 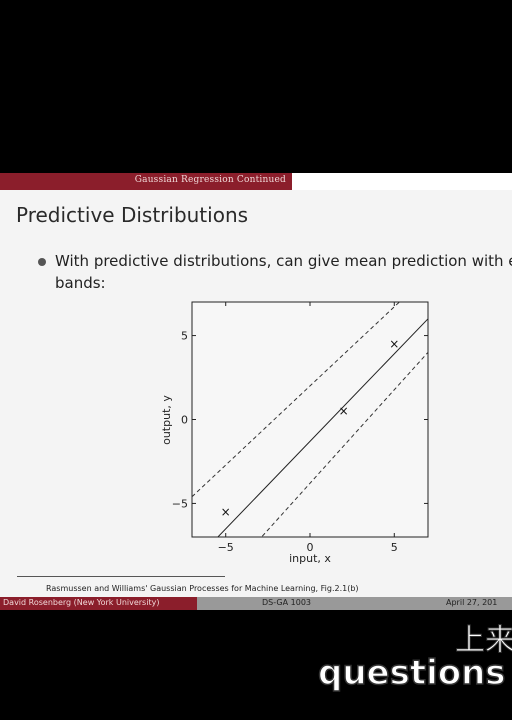 I want to click on header-bar: Gaussian Regression Continued, so click(x=256, y=181).